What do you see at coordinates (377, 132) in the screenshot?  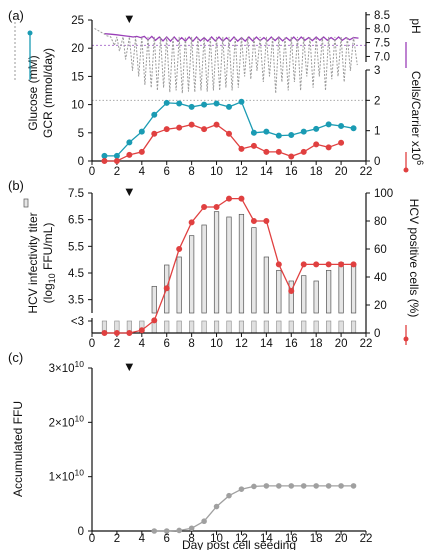 I see `cells-tick-label: 1` at bounding box center [377, 132].